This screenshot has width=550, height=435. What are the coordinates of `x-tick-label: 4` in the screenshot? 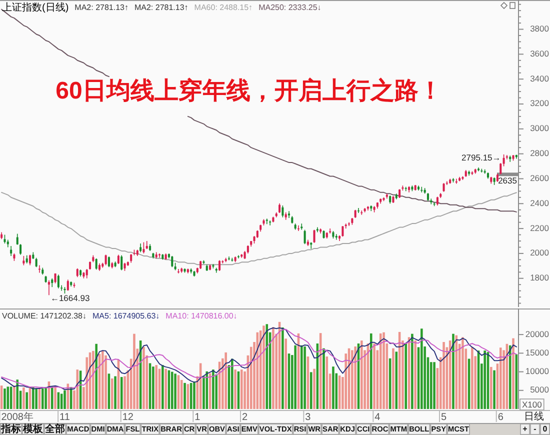 It's located at (377, 418).